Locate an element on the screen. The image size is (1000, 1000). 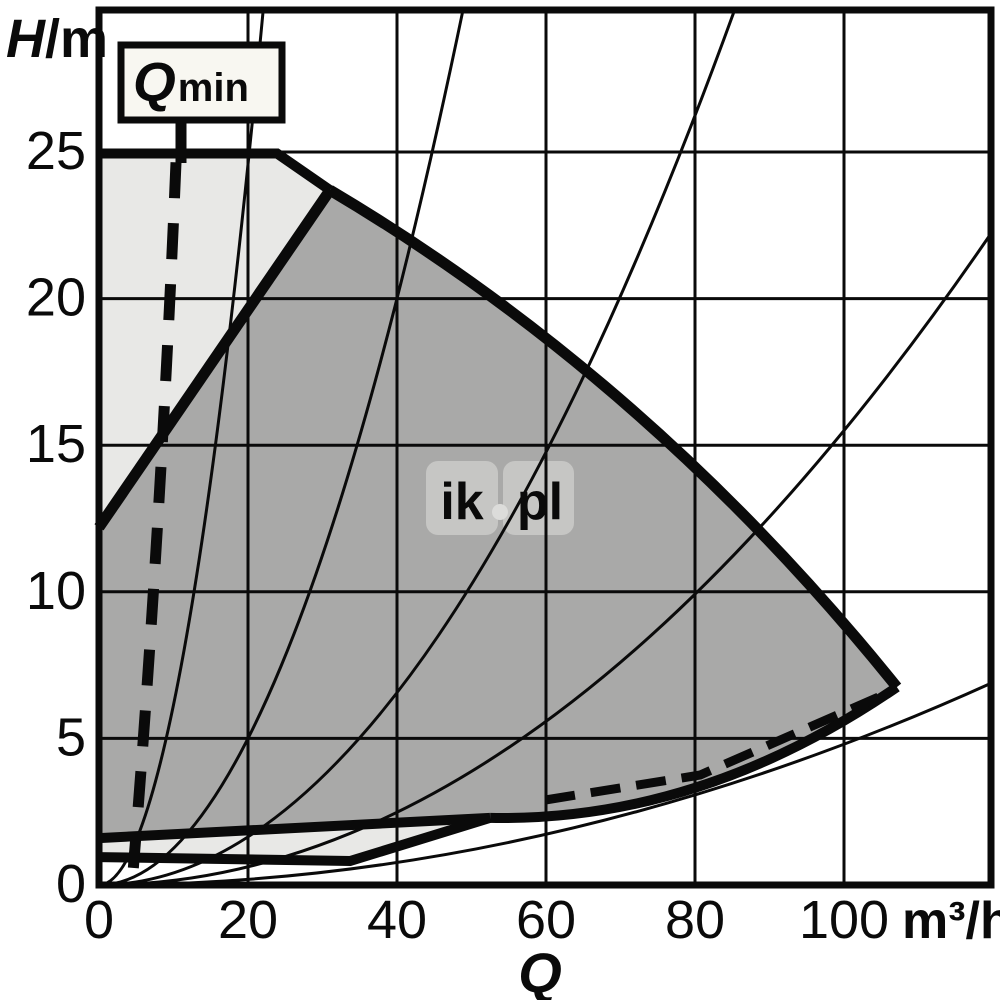
boundary-band-top-limit is located at coordinates (294, 828).